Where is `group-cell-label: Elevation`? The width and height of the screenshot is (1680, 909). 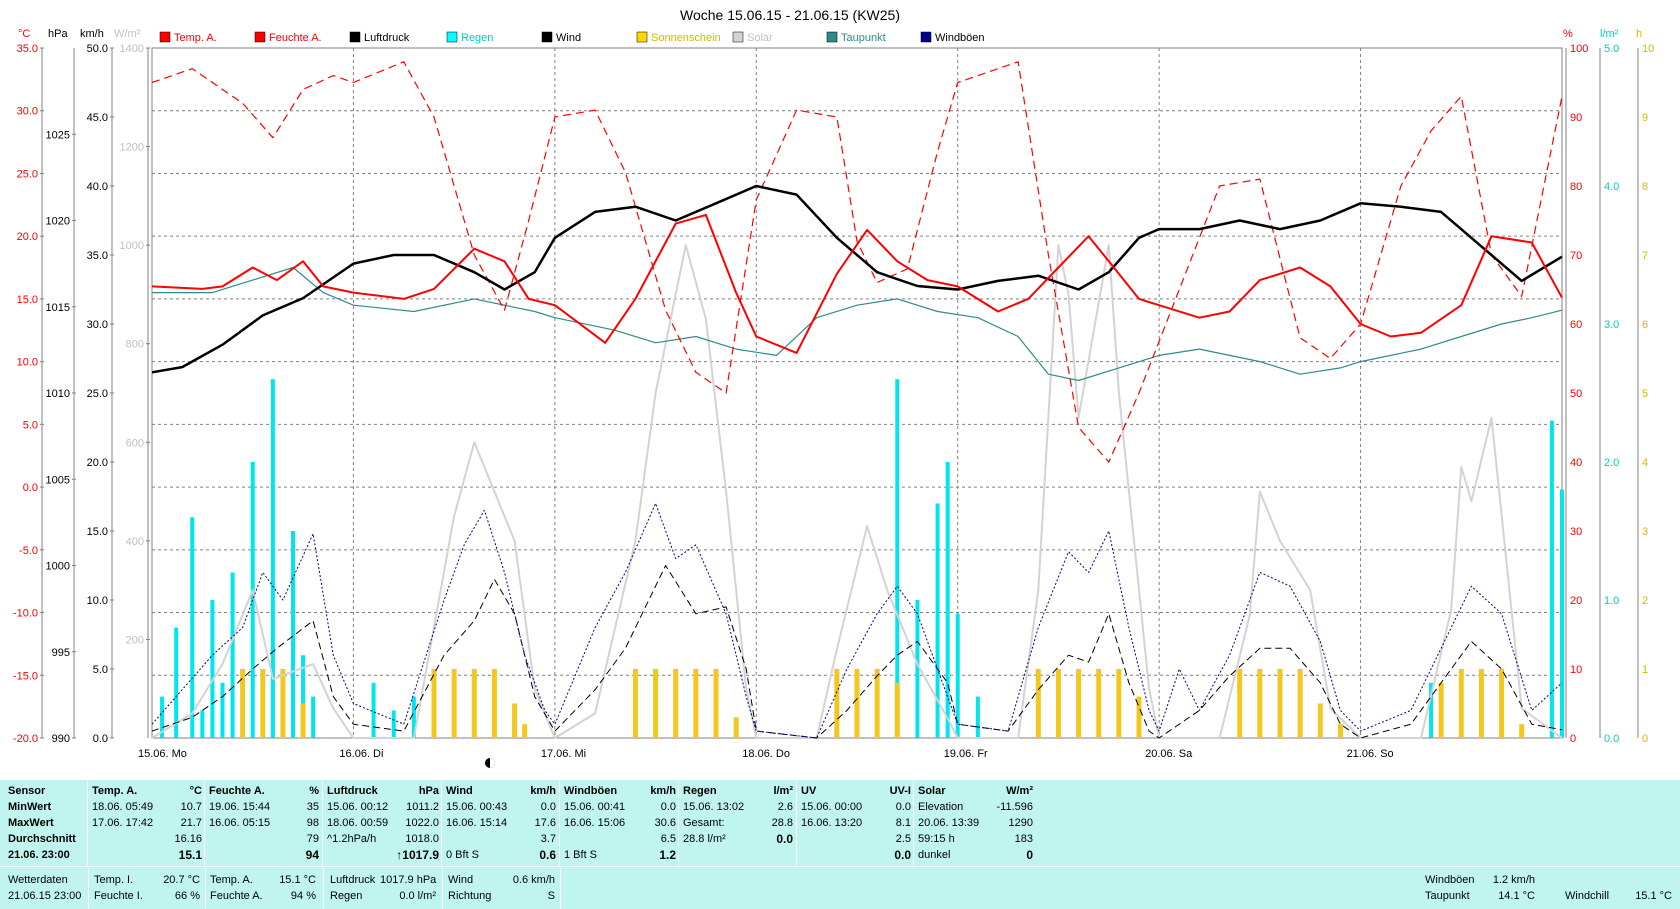 group-cell-label: Elevation is located at coordinates (941, 807).